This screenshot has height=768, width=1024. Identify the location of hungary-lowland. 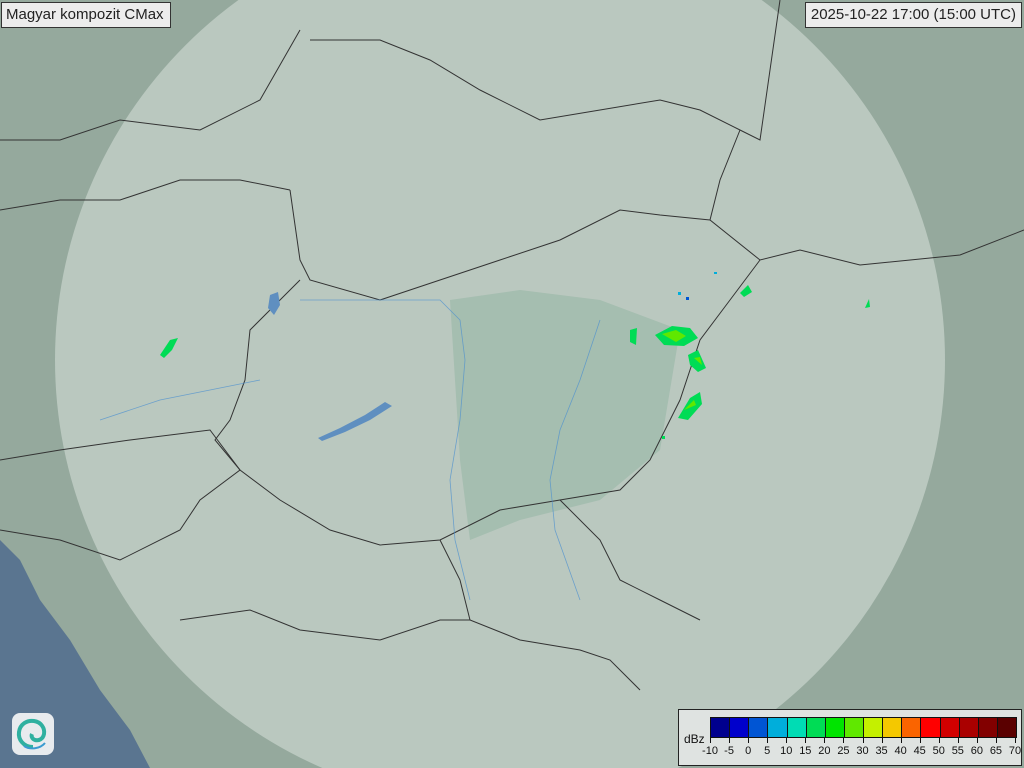
(565, 415).